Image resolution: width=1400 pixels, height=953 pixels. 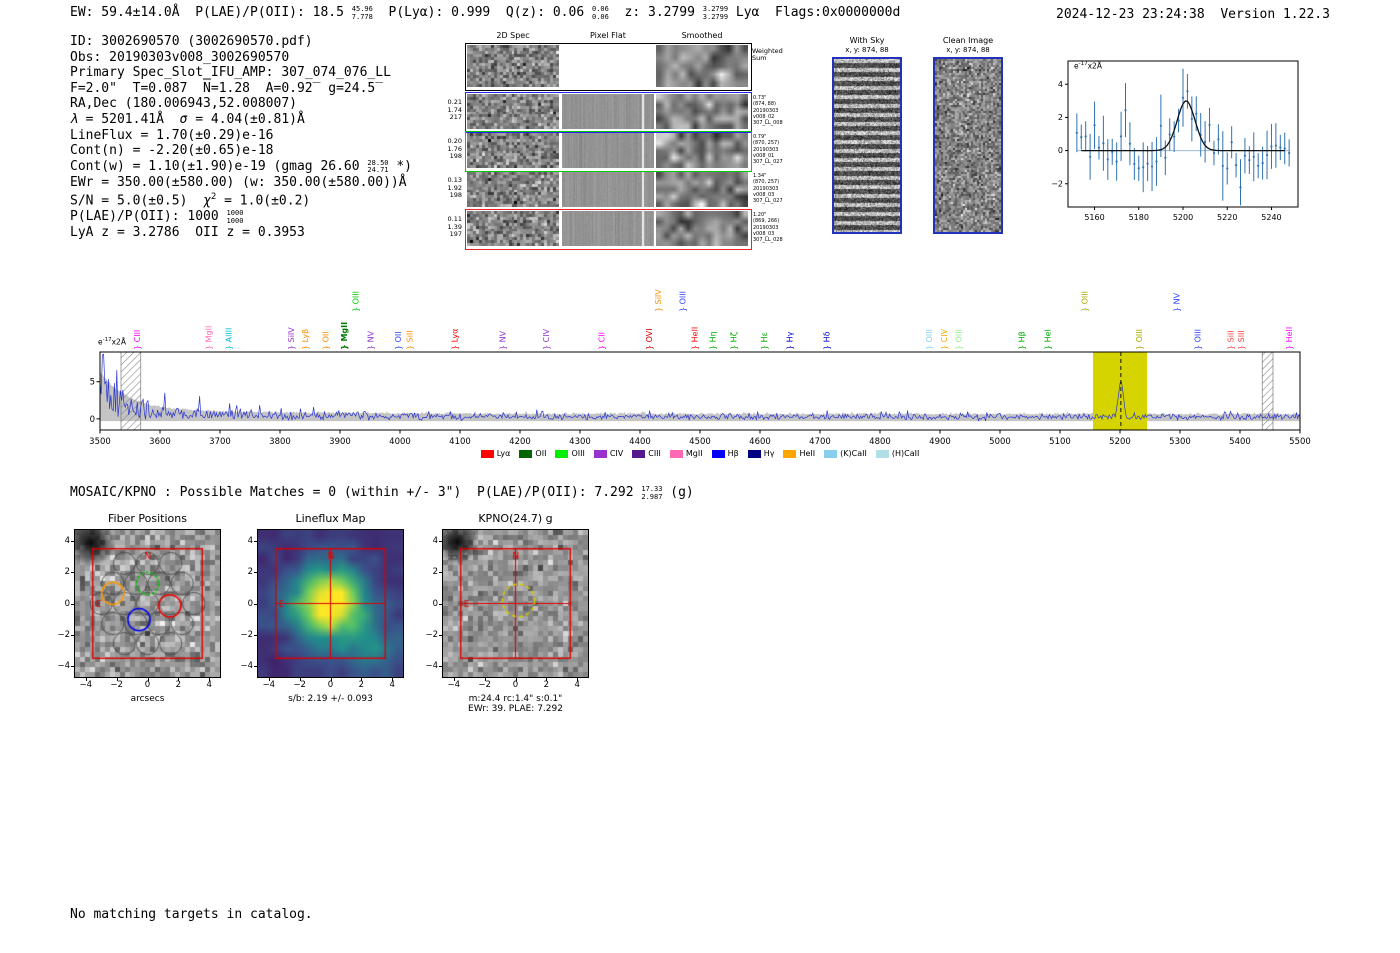 I want to click on legend-item: CIV, so click(x=608, y=453).